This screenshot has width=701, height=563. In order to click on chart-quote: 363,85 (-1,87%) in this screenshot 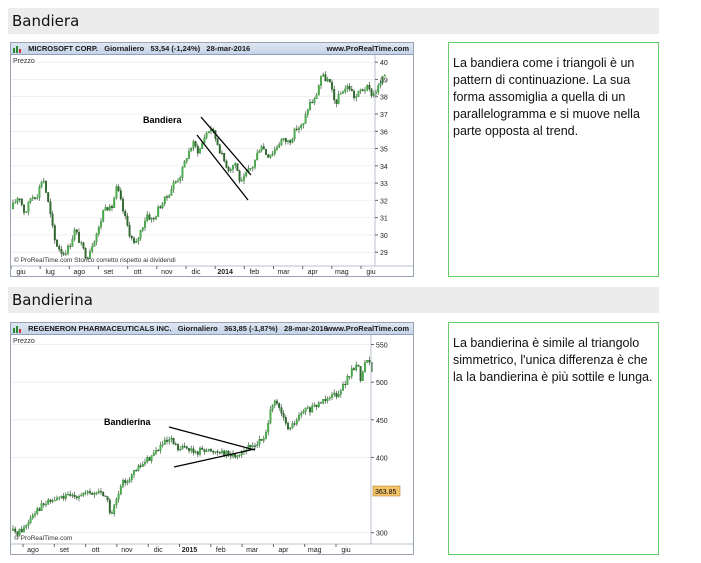, I will do `click(250, 328)`.